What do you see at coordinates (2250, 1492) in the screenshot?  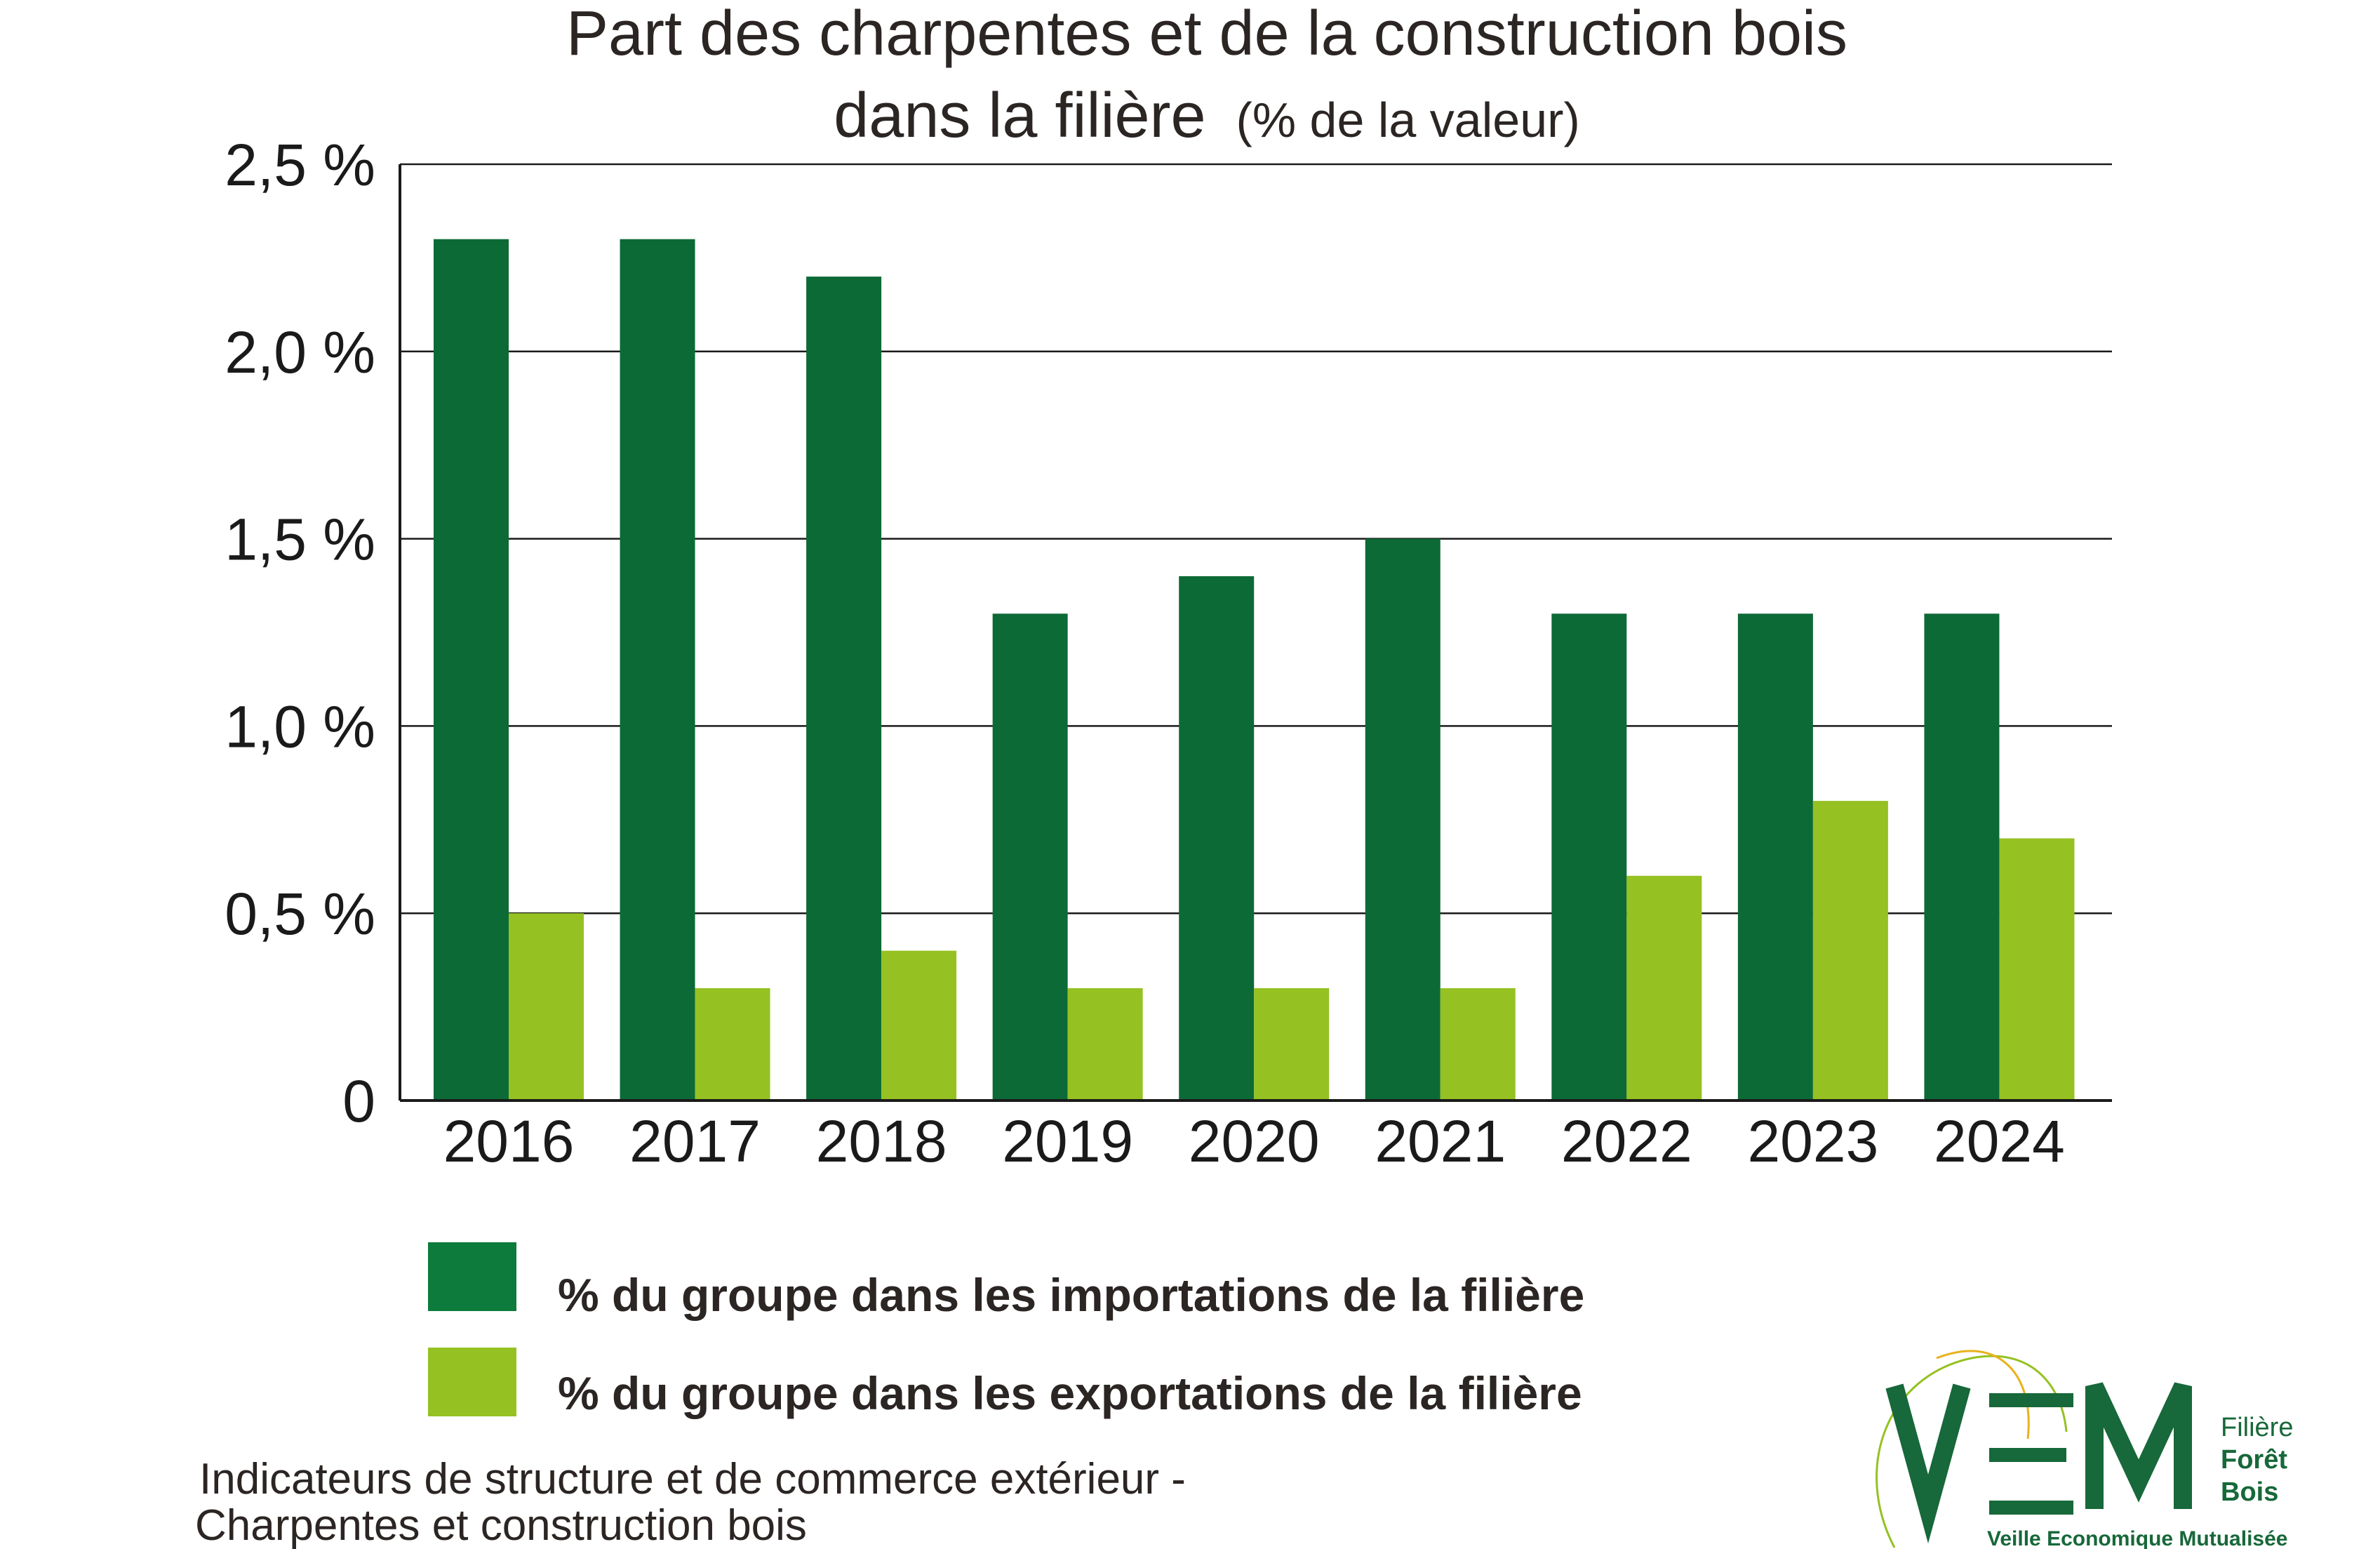 I see `logo-side-line3: Bois` at bounding box center [2250, 1492].